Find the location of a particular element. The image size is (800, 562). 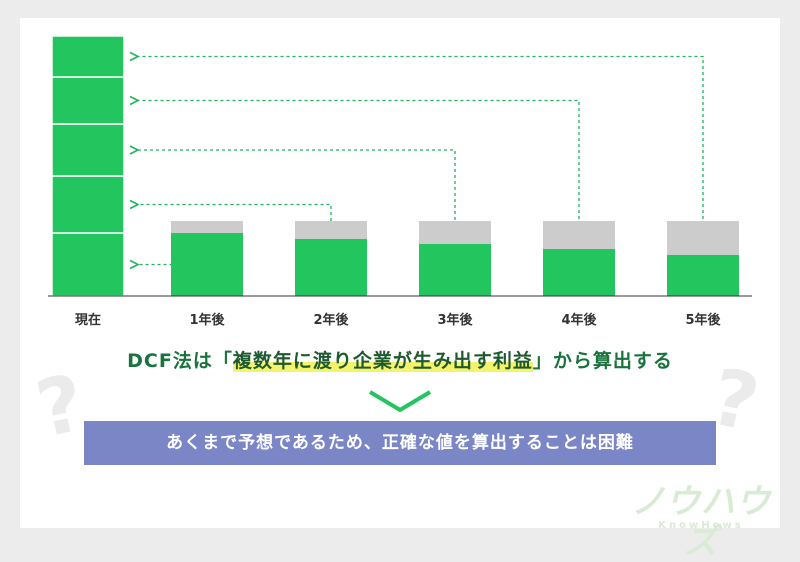

conclusion-banner: あくまで予想であるため、正確な値を算出することは困難 is located at coordinates (400, 443).